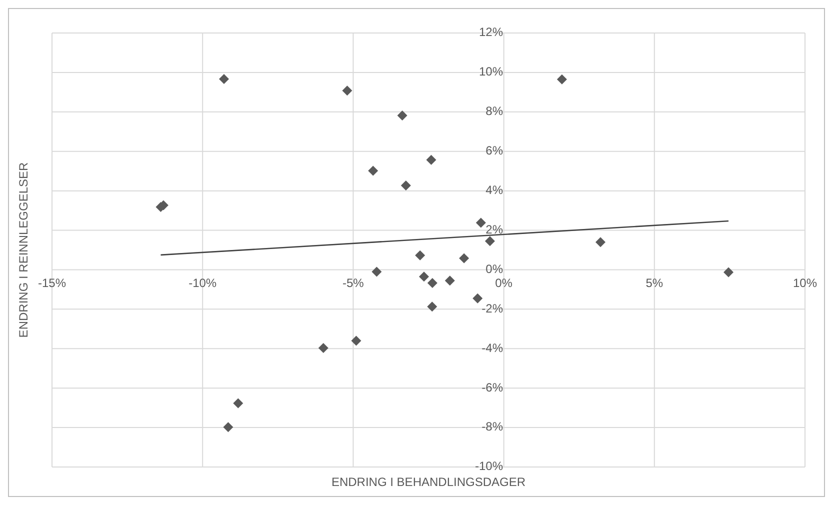 The image size is (833, 505). What do you see at coordinates (504, 283) in the screenshot?
I see `x-tick-label: 0%` at bounding box center [504, 283].